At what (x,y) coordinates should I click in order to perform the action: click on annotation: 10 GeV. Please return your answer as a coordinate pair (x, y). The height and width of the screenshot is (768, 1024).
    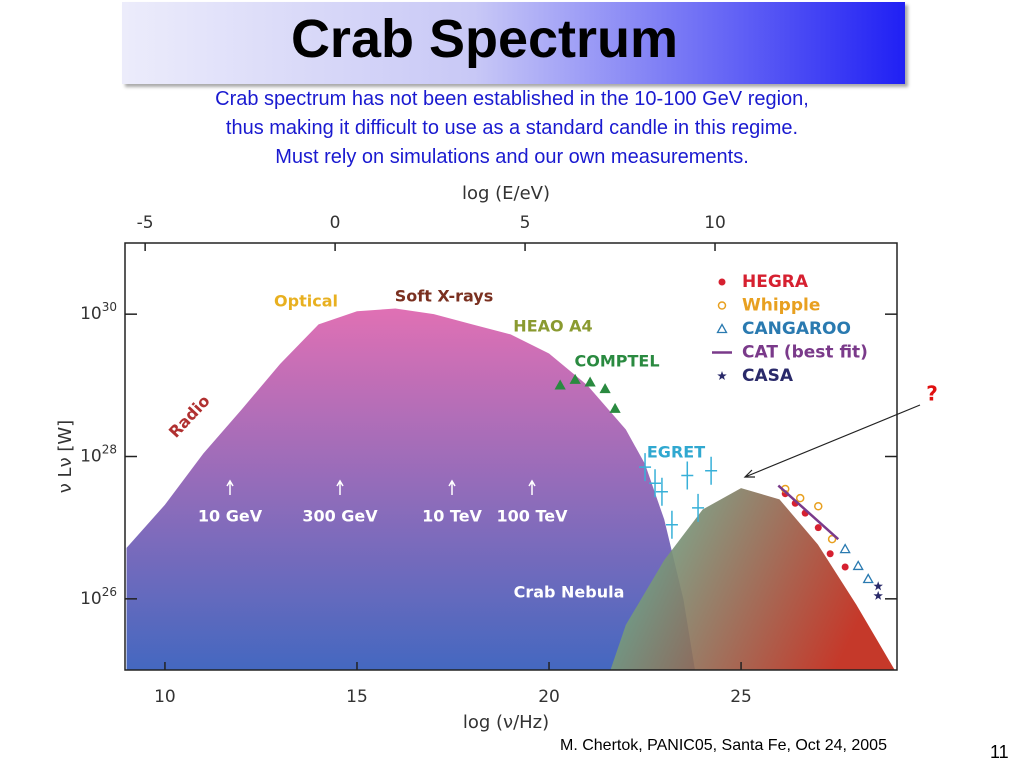
    Looking at the image, I should click on (230, 516).